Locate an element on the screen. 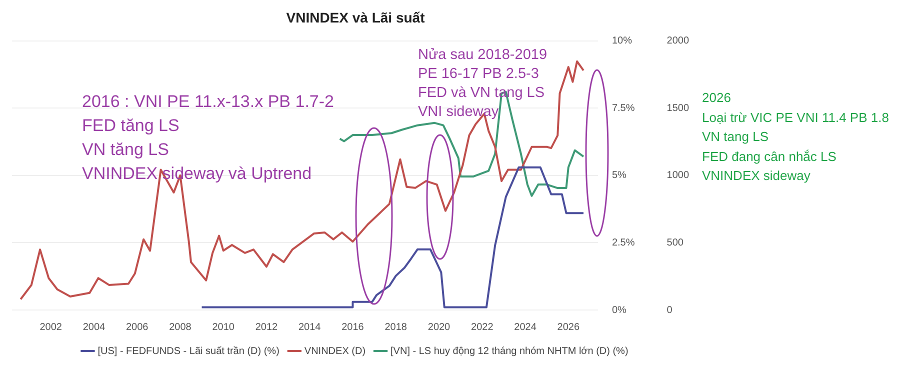 The image size is (900, 374). x-tick-label: 2024 is located at coordinates (525, 327).